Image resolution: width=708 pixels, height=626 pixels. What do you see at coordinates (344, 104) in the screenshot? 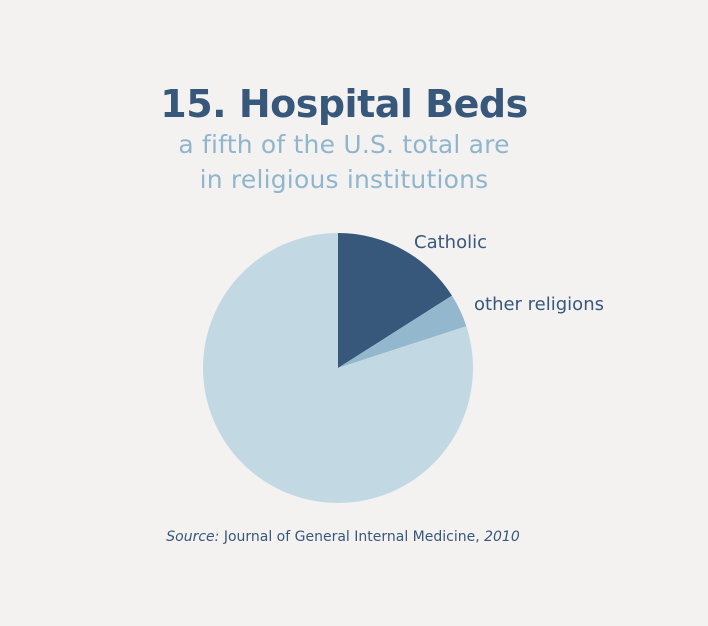
I see `chart-title: 15. Hospital Beds` at bounding box center [344, 104].